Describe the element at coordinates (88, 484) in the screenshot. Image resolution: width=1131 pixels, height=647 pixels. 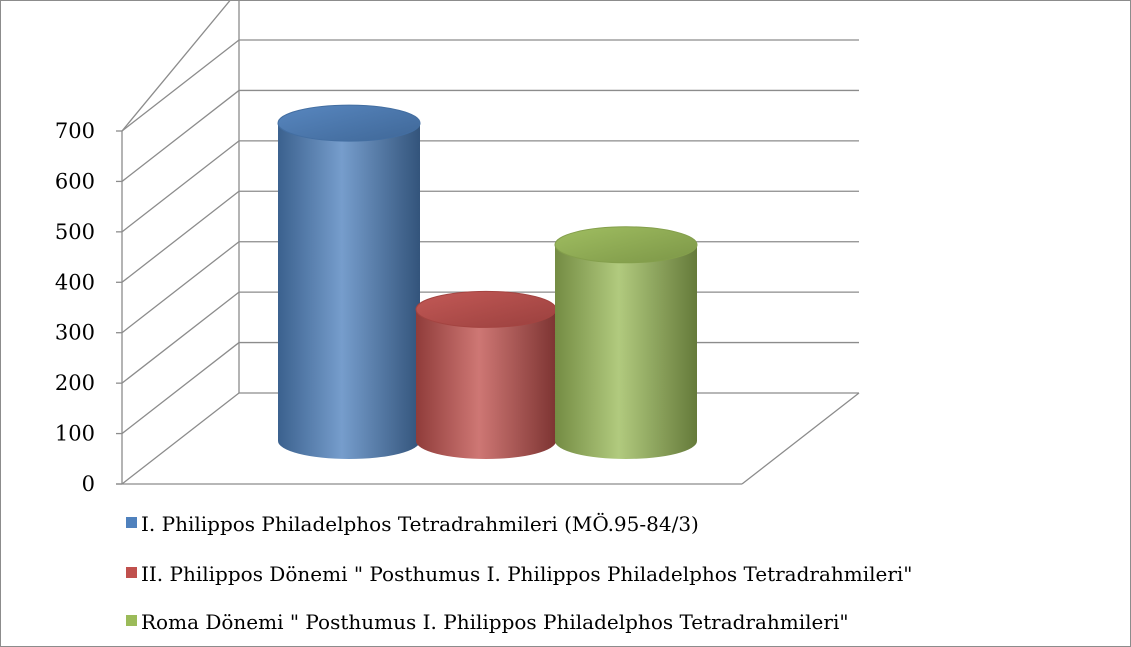
I see `y-tick-label: 0` at that location.